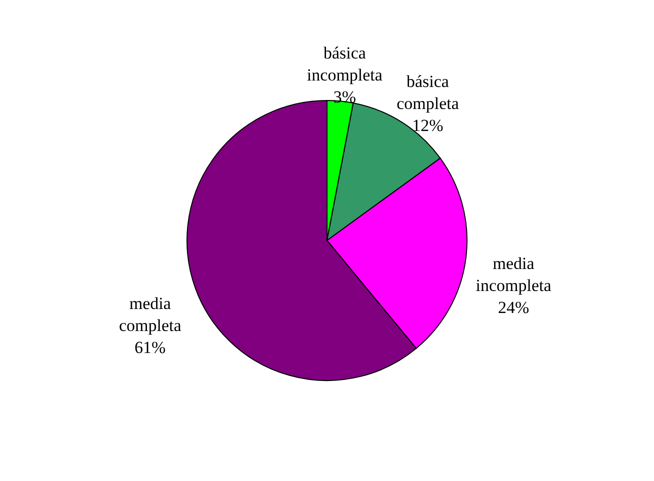 Image resolution: width=654 pixels, height=481 pixels. What do you see at coordinates (428, 125) in the screenshot?
I see `data-label: 12%` at bounding box center [428, 125].